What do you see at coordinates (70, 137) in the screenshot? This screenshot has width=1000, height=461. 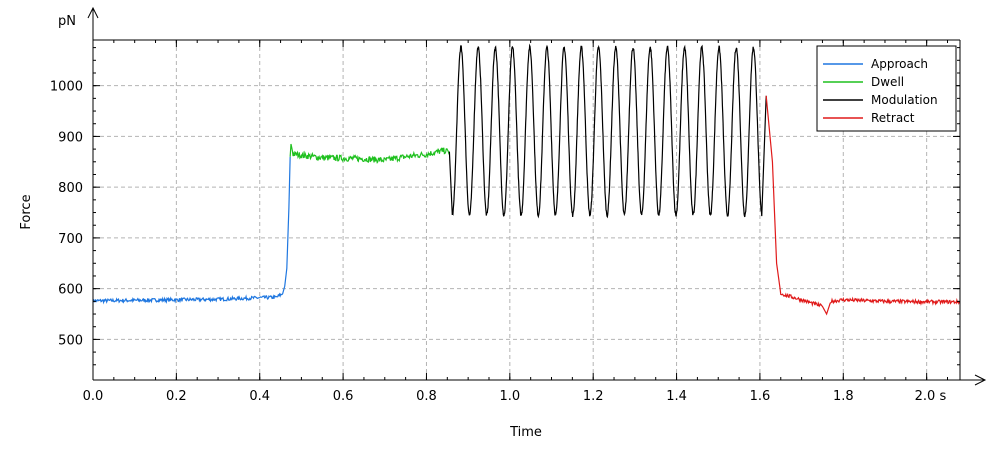 I see `y-tick-label: 900` at bounding box center [70, 137].